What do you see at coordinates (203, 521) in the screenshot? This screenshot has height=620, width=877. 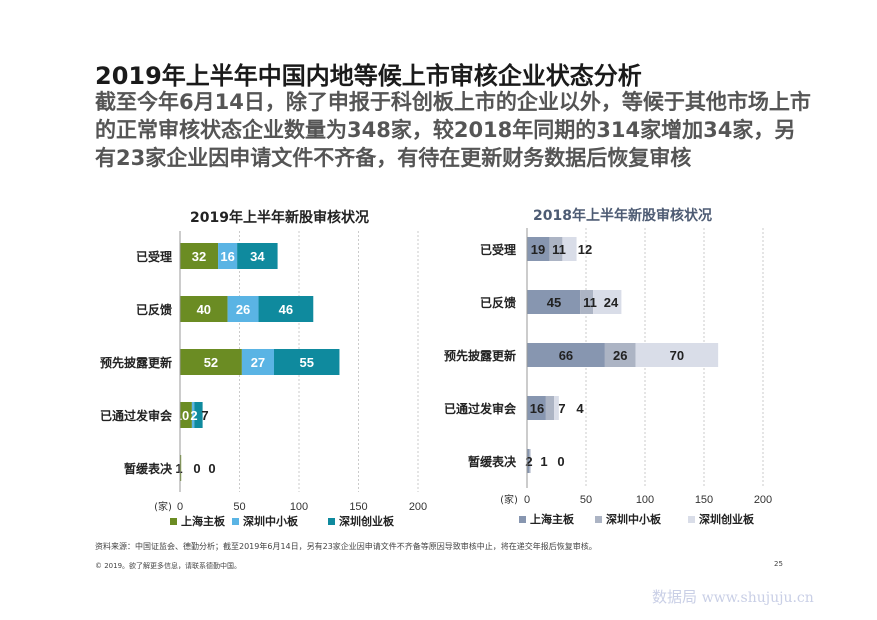 I see `c2019-legend-label: 上海主板` at bounding box center [203, 521].